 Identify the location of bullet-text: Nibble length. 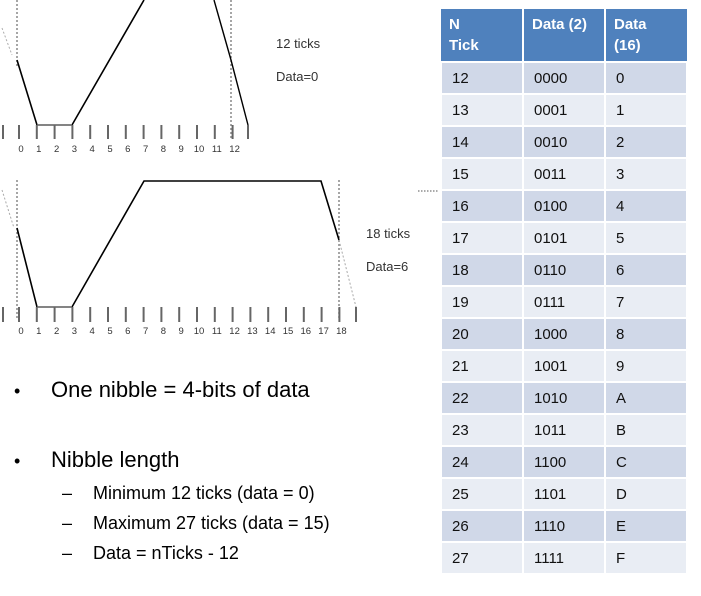
(115, 459).